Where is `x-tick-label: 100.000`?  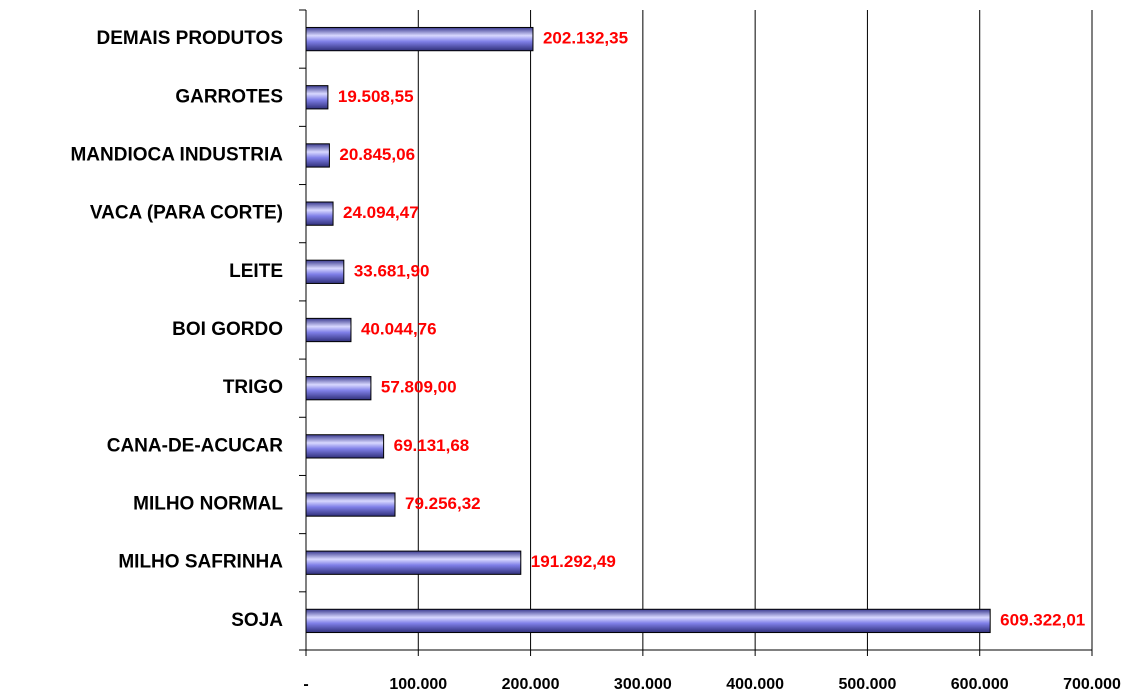 x-tick-label: 100.000 is located at coordinates (418, 684).